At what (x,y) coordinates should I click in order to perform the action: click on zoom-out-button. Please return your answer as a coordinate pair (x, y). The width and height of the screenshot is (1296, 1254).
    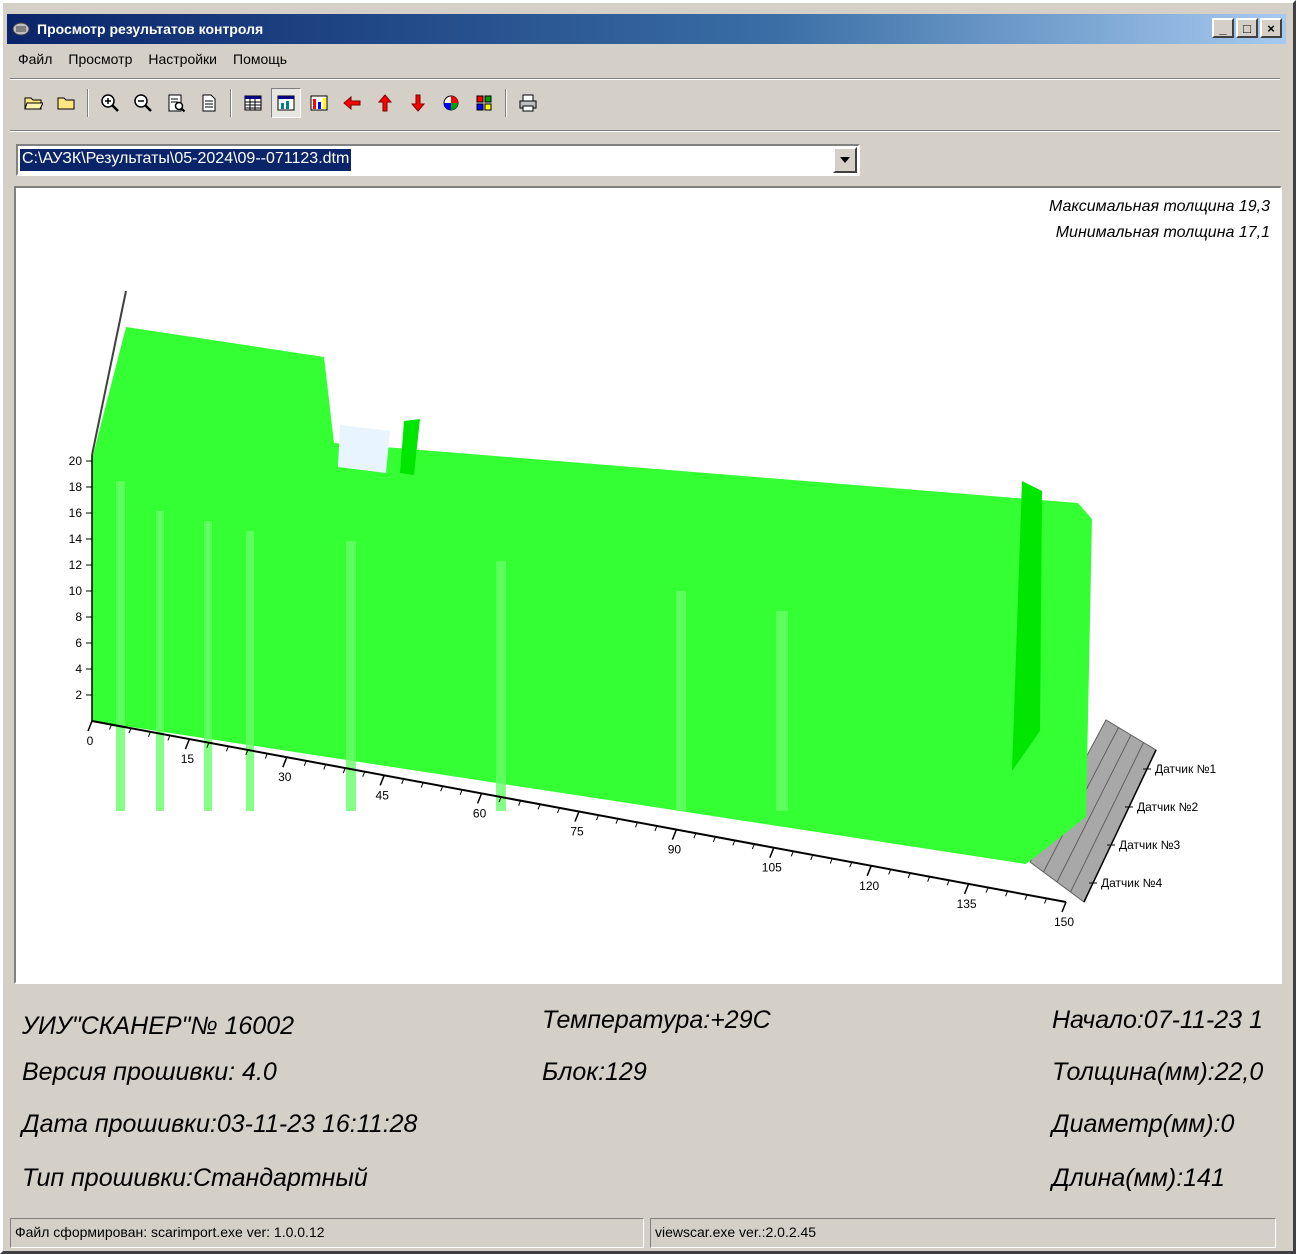
    Looking at the image, I should click on (143, 103).